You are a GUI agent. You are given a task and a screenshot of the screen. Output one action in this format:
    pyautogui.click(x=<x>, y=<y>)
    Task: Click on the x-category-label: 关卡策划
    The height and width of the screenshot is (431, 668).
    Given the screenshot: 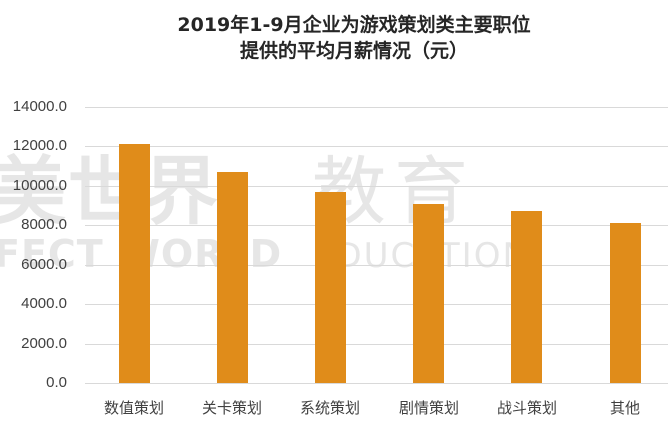 What is the action you would take?
    pyautogui.click(x=231, y=408)
    